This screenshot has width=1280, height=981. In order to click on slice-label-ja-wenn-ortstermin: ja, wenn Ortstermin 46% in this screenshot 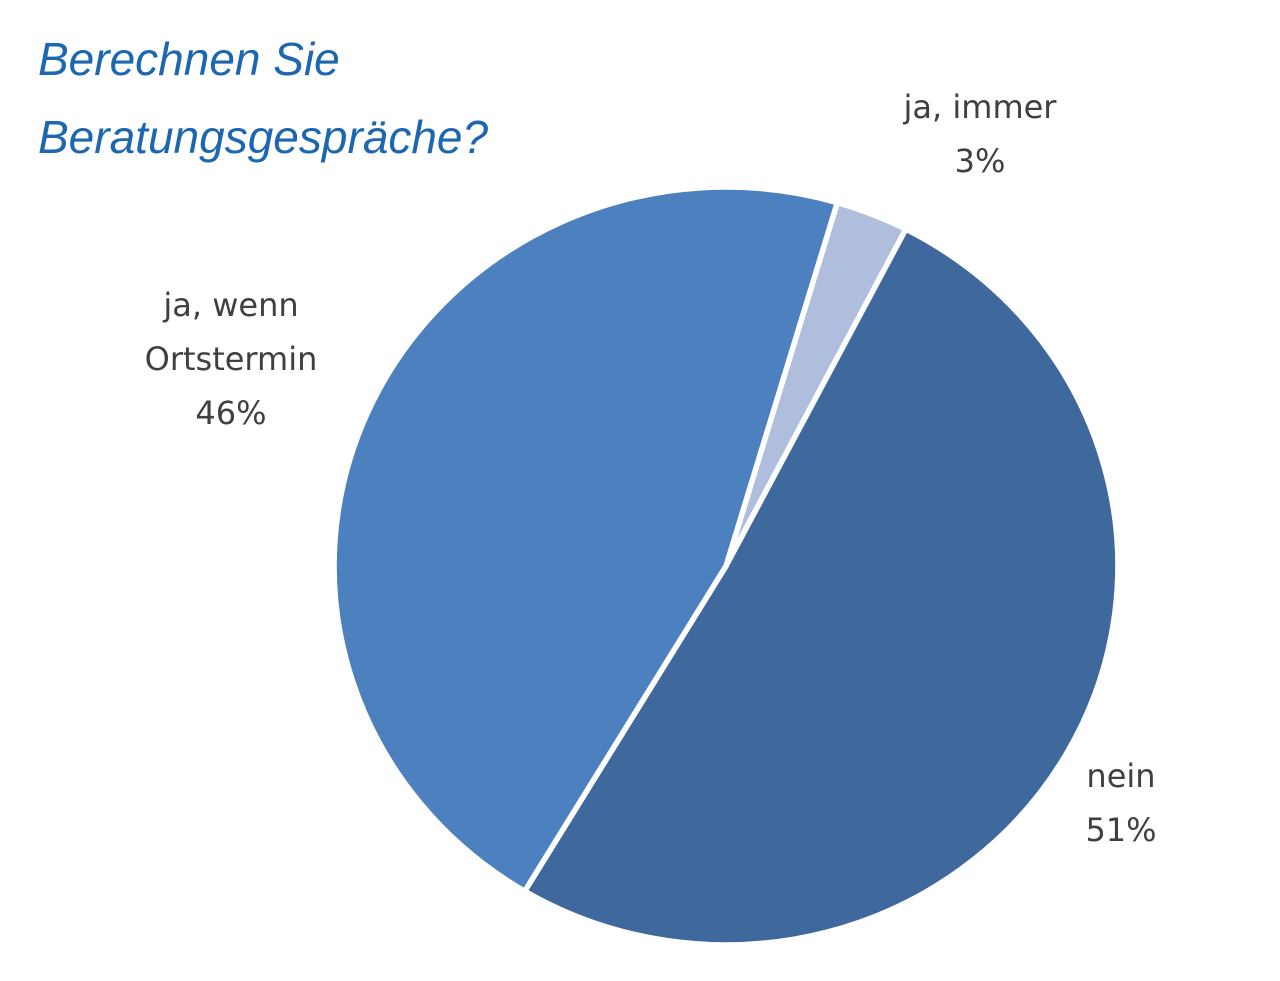, I will do `click(231, 359)`.